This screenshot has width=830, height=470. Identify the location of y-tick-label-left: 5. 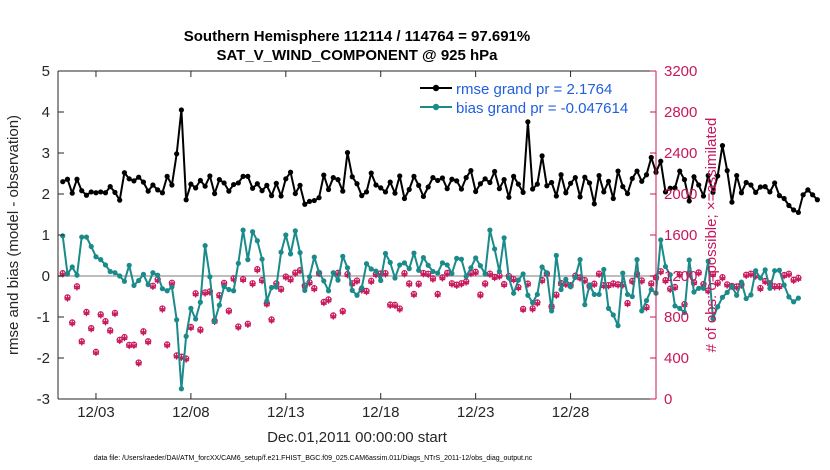
(46, 71).